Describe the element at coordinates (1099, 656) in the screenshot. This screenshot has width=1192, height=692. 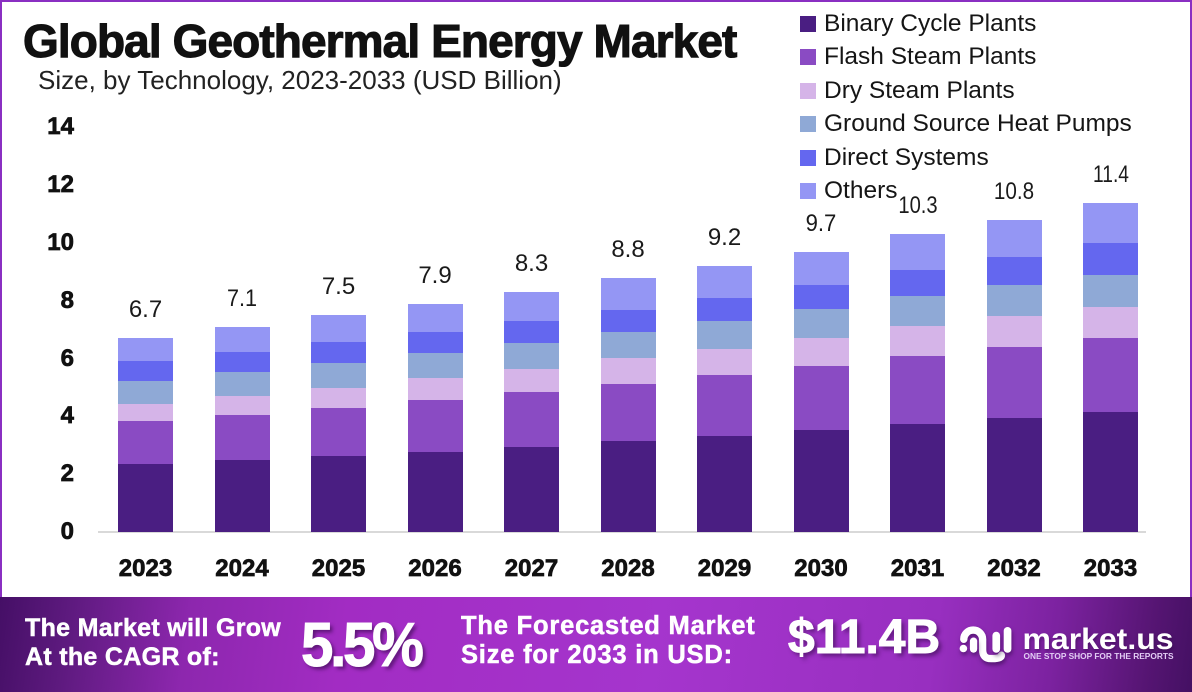
I see `svg-text: ONE STOP SHOP FOR THE REPORTS` at that location.